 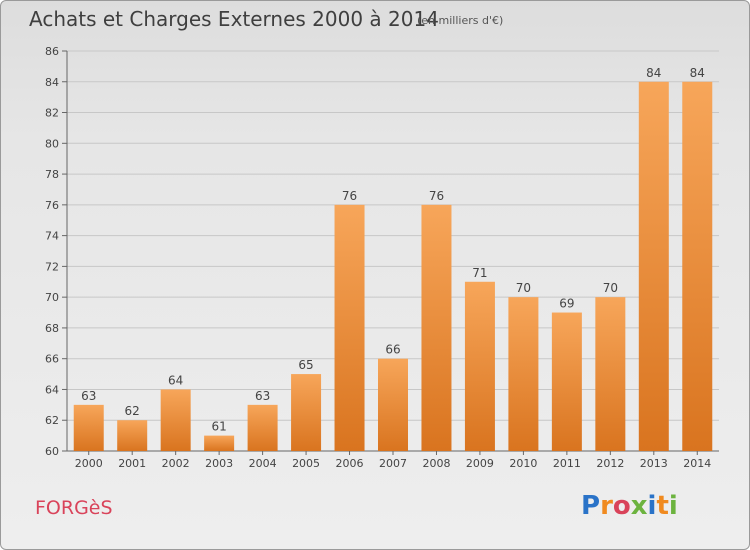 I want to click on data-label: 61, so click(x=218, y=427).